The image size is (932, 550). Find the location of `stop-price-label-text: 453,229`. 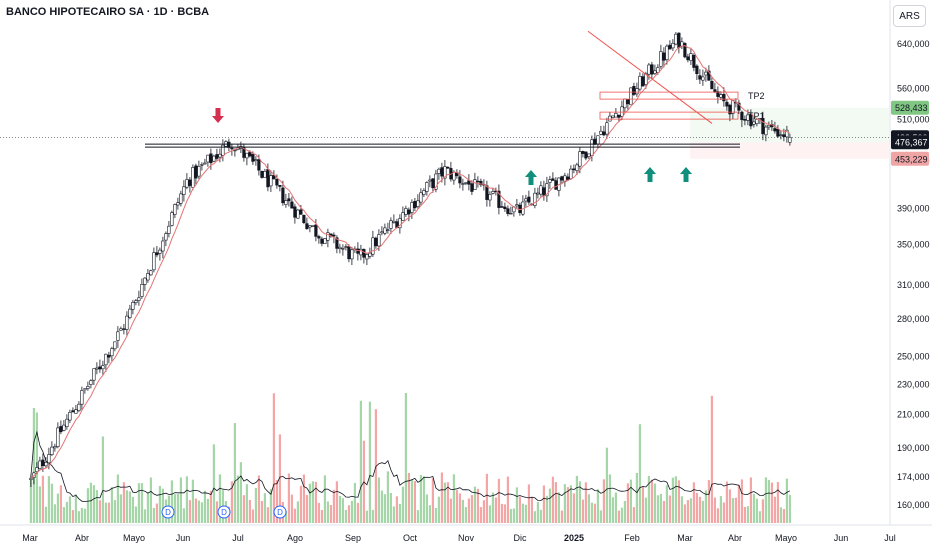

stop-price-label-text: 453,229 is located at coordinates (911, 159).